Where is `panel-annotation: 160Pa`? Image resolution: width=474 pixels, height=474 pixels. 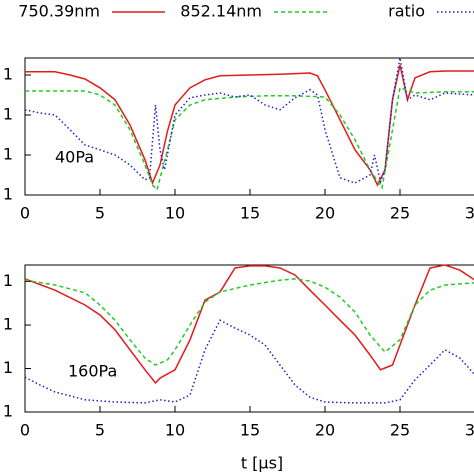 panel-annotation: 160Pa is located at coordinates (92, 371).